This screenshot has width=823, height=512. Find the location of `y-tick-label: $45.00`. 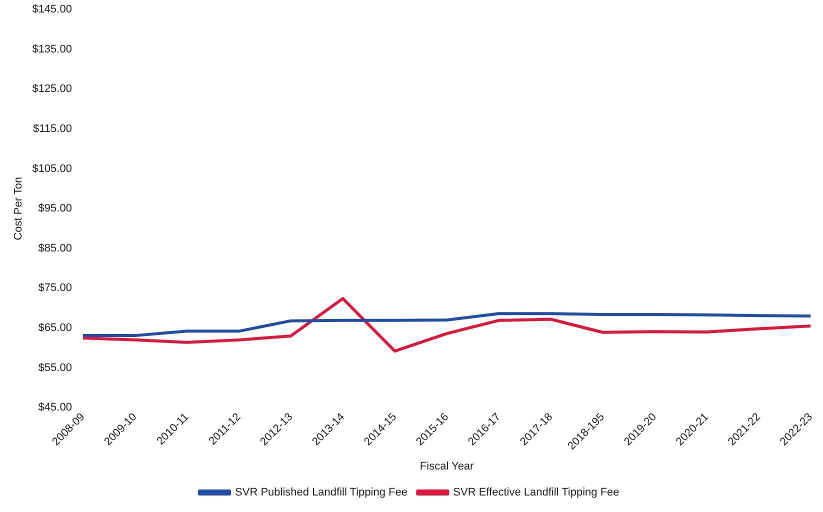

y-tick-label: $45.00 is located at coordinates (55, 408).